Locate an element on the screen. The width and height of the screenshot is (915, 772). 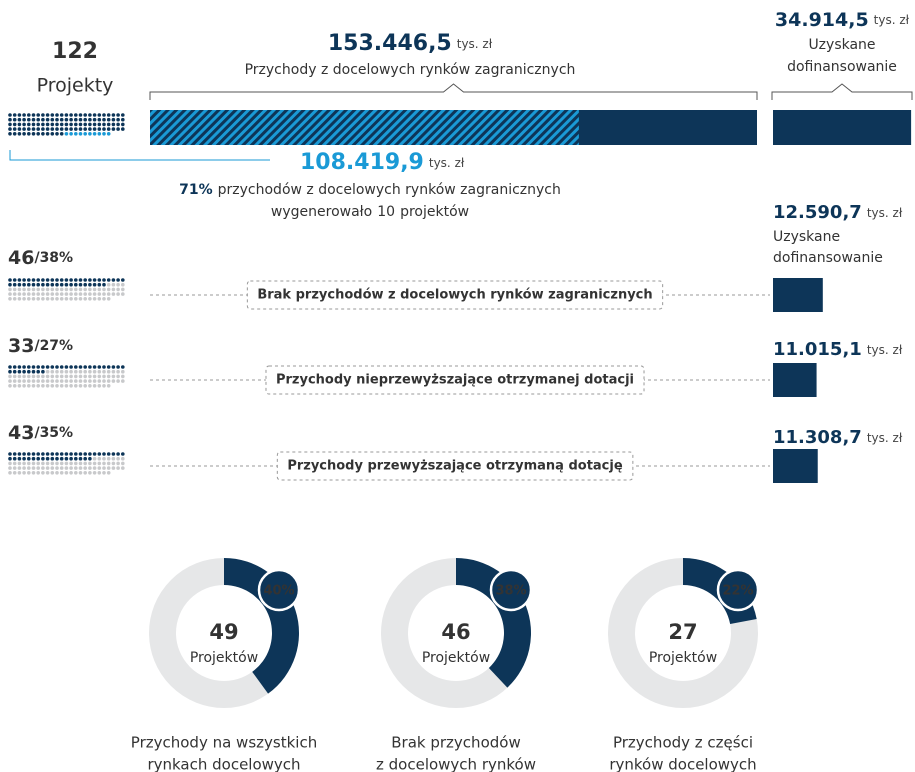
donut-caption: Brak przychodów is located at coordinates (455, 743).